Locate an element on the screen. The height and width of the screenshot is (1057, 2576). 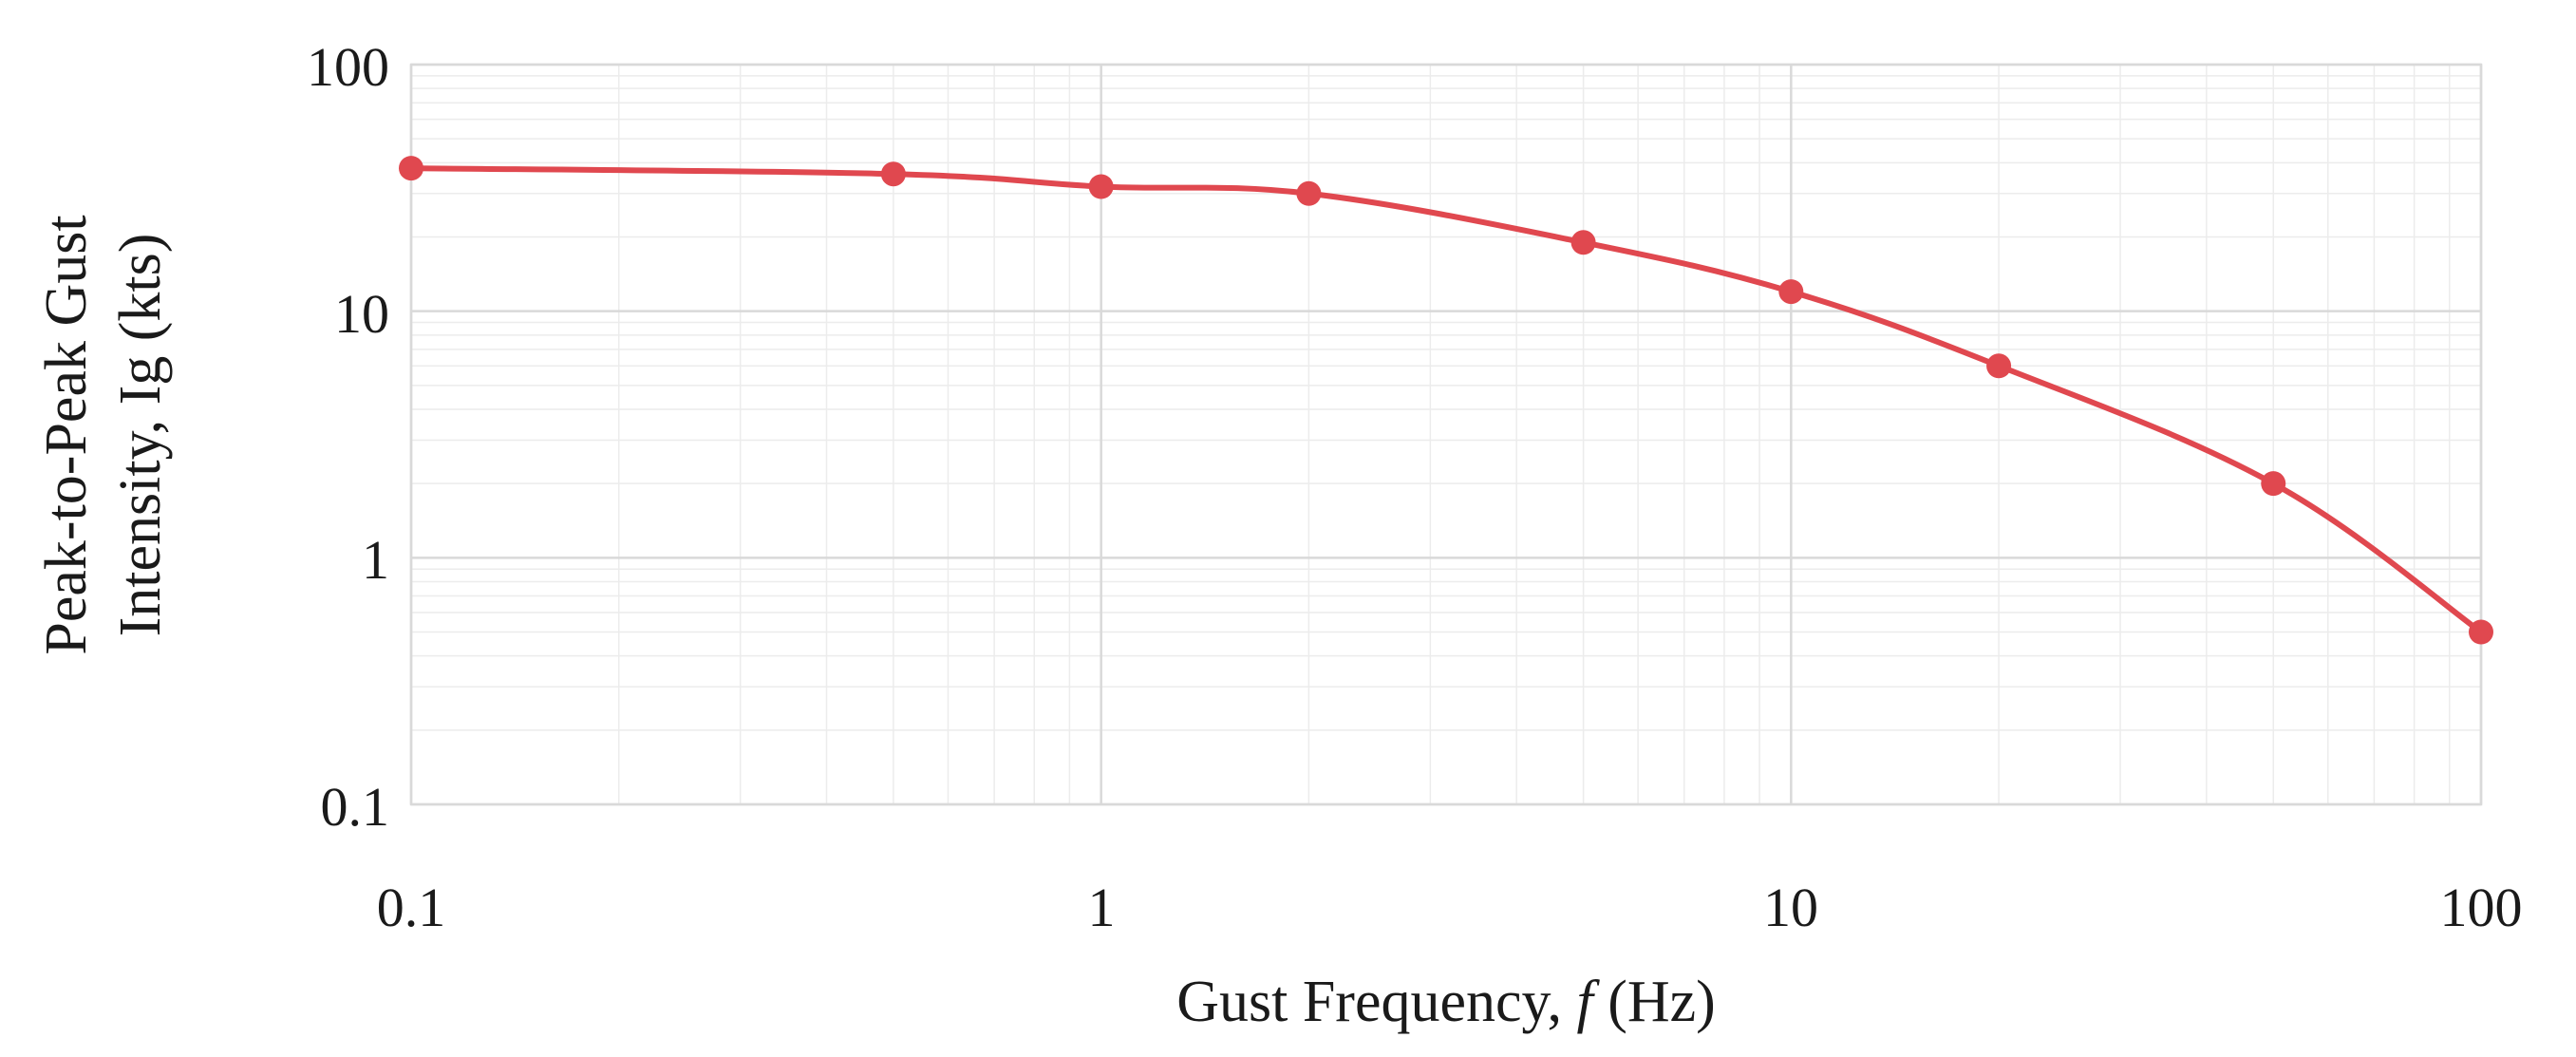
x-tick-label-0.1: 0.1 is located at coordinates (411, 907).